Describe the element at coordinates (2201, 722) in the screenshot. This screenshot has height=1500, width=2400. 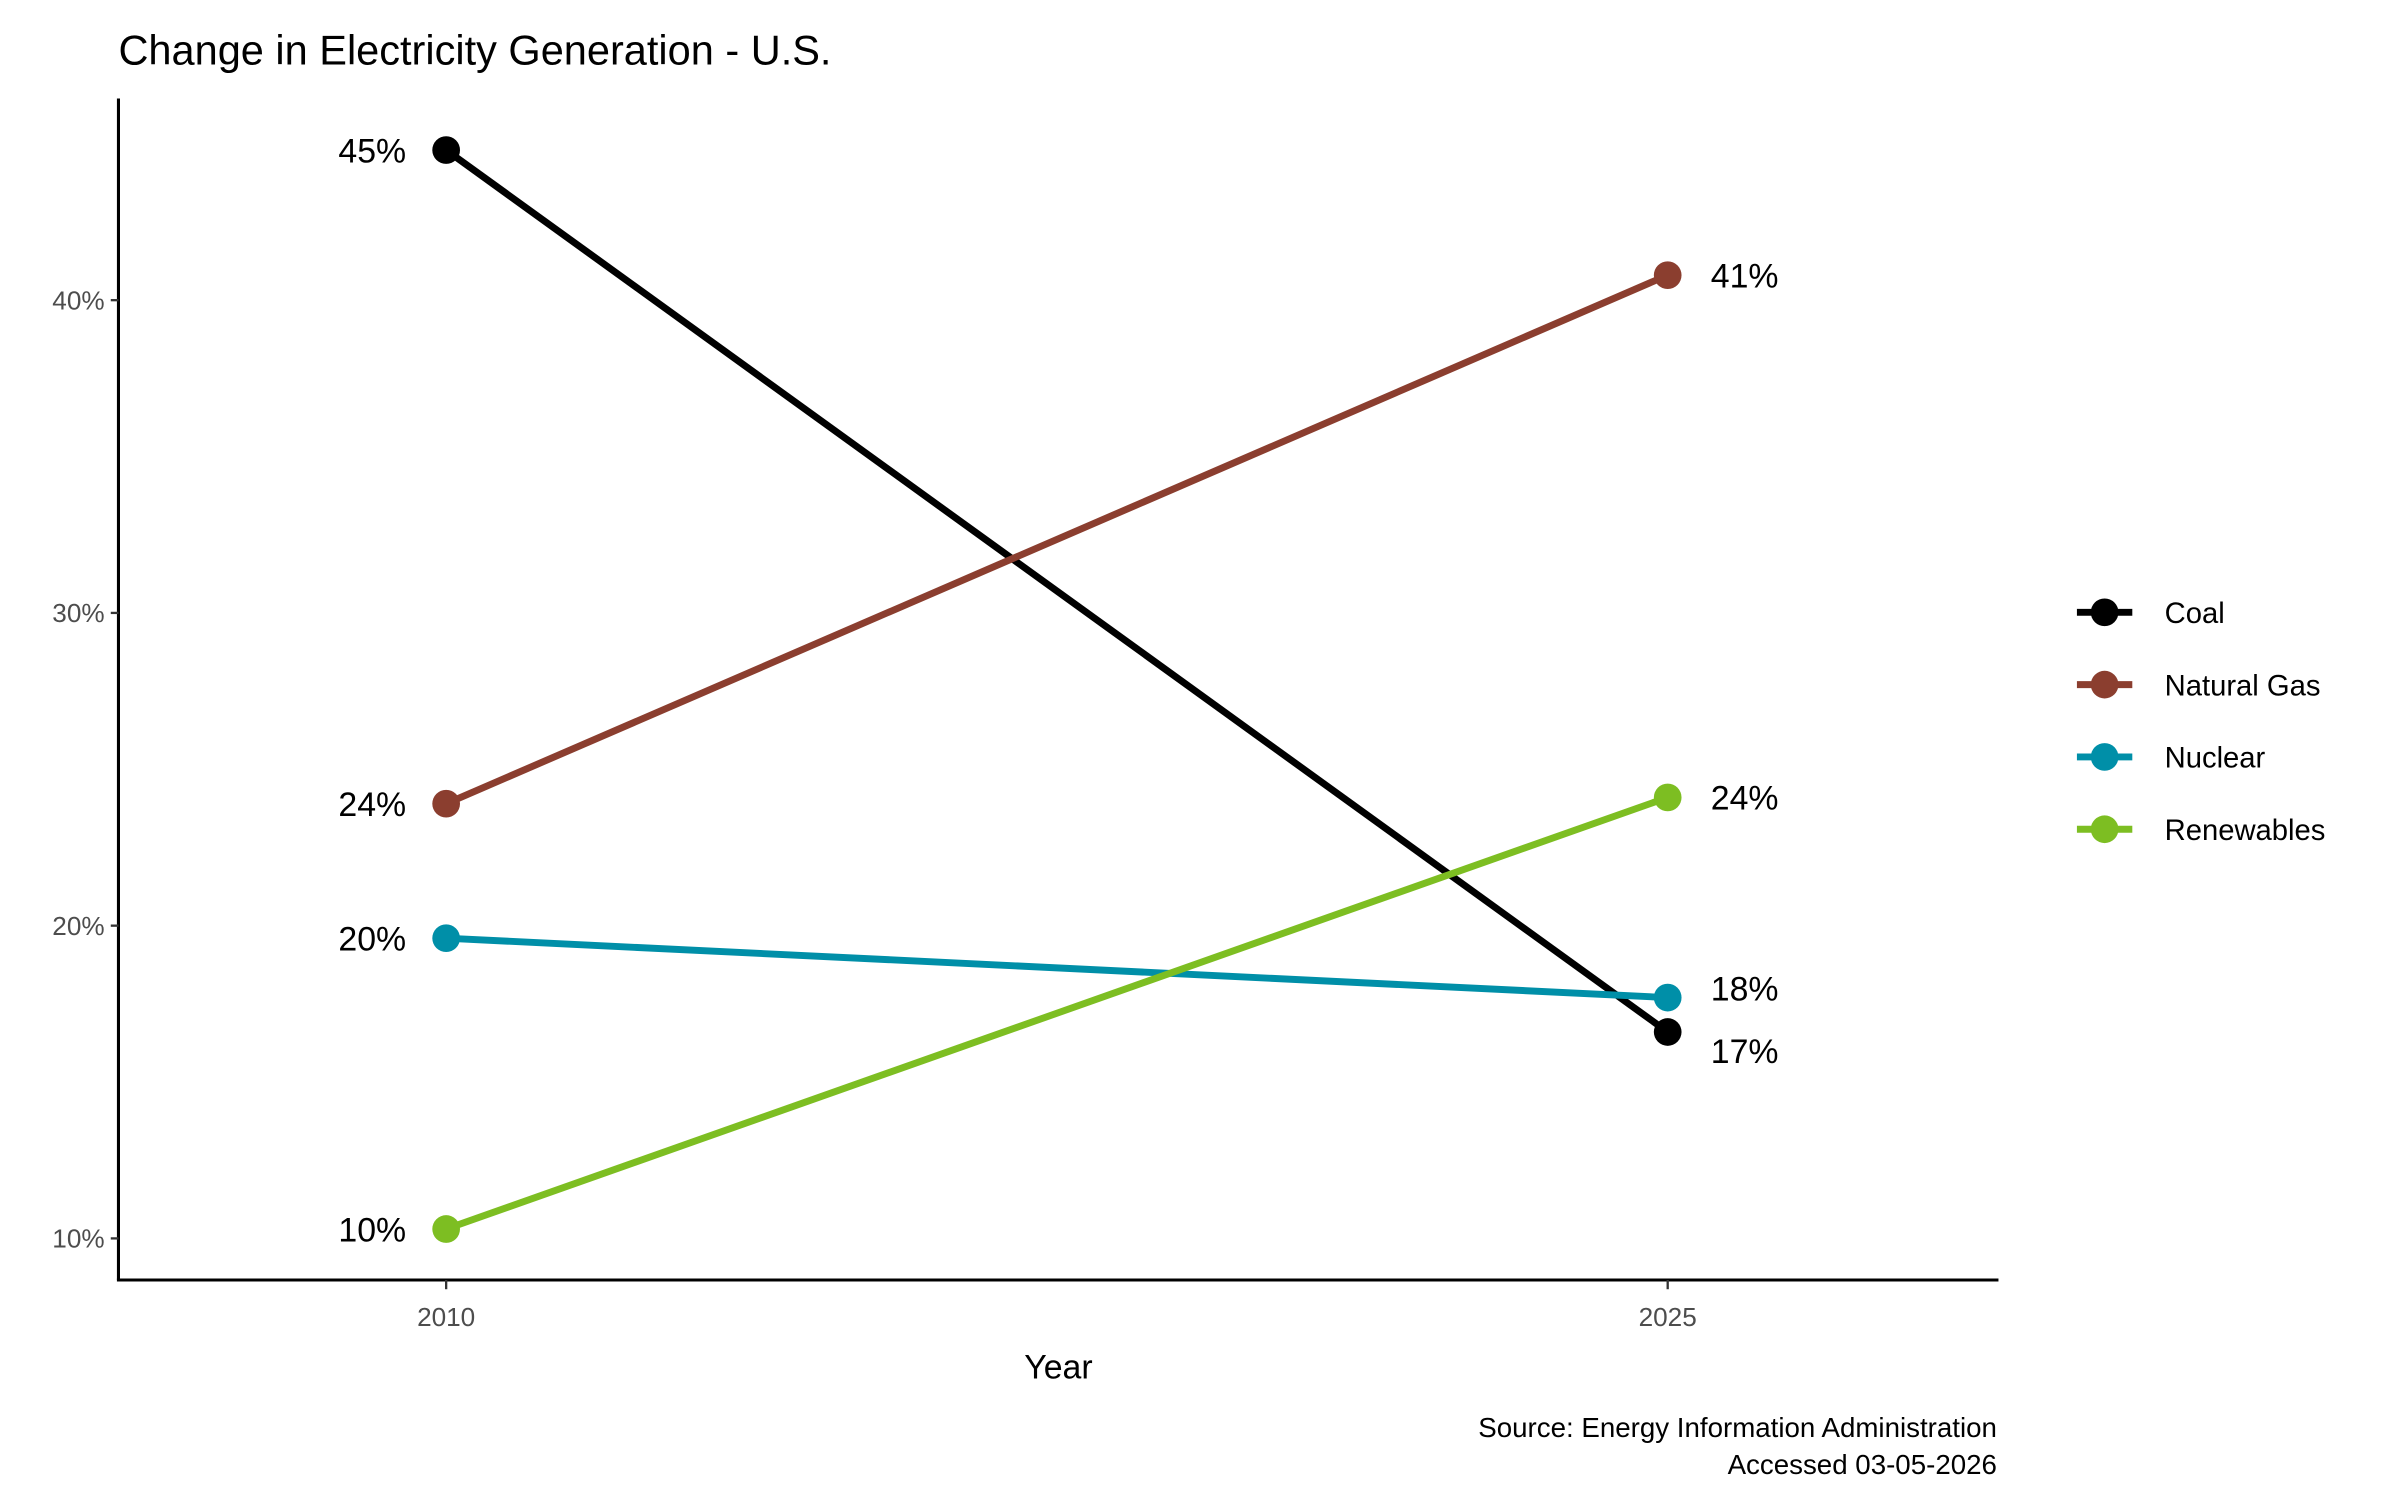
I see `legend: Coal Natural Gas Nuclear Renewables` at that location.